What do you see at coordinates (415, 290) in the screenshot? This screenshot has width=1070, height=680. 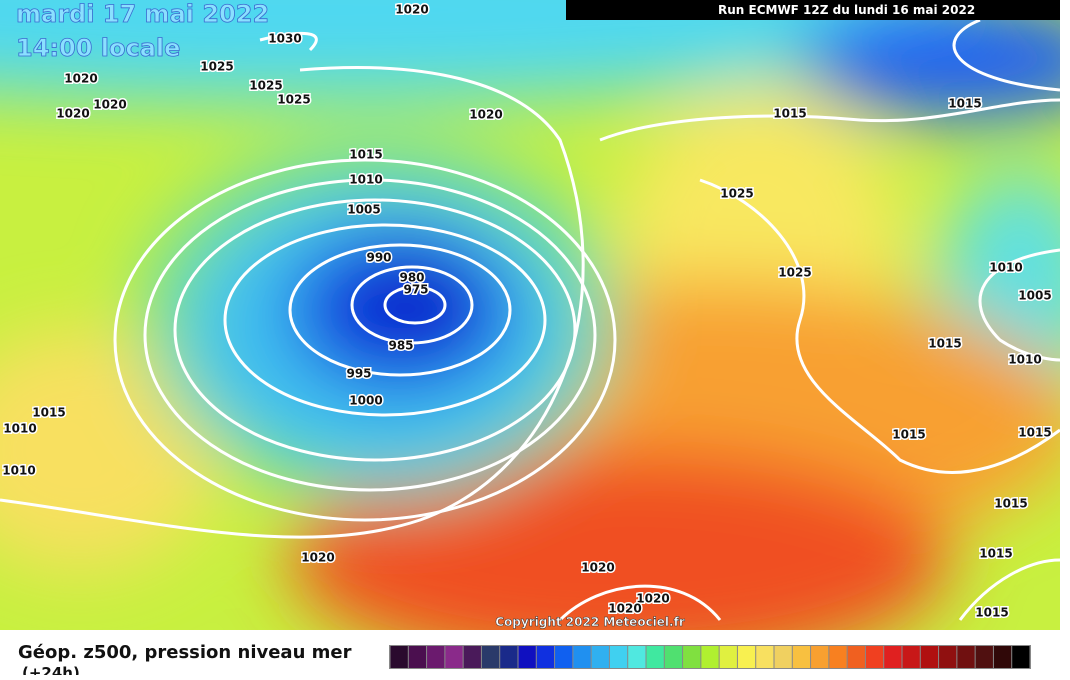 I see `isobar-label: 975` at bounding box center [415, 290].